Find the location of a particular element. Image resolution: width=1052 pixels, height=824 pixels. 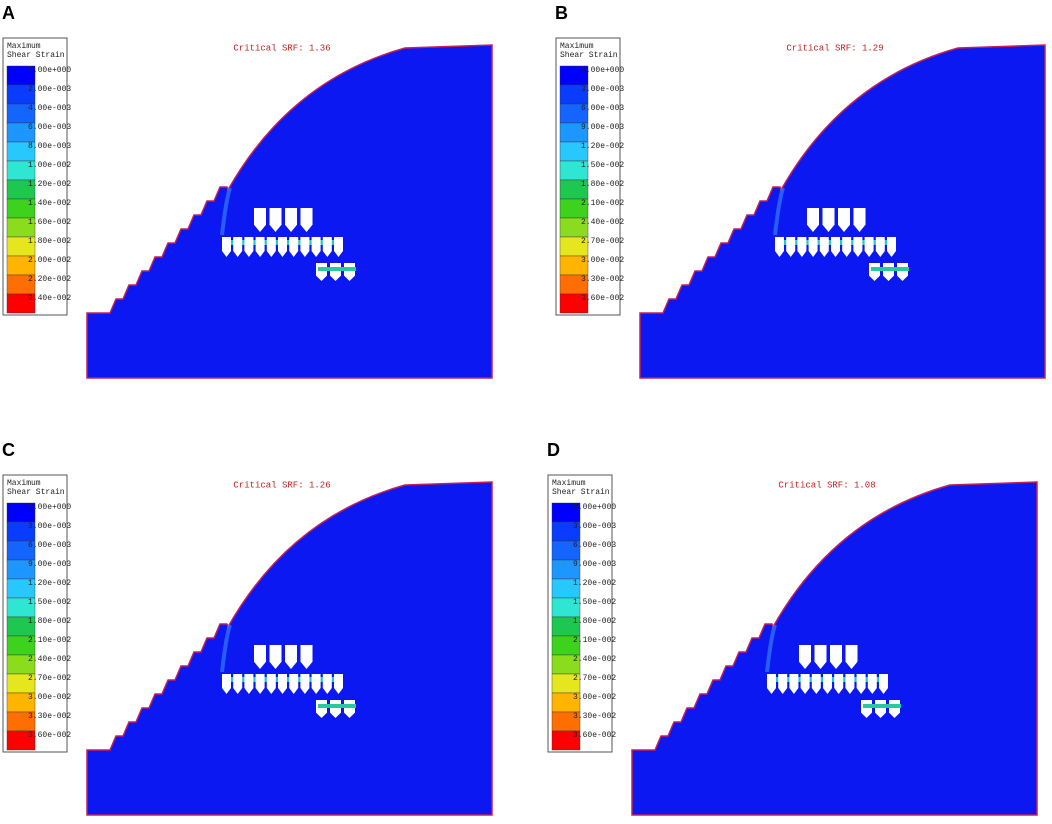

legend-label: 2.20e-002 is located at coordinates (49, 279).